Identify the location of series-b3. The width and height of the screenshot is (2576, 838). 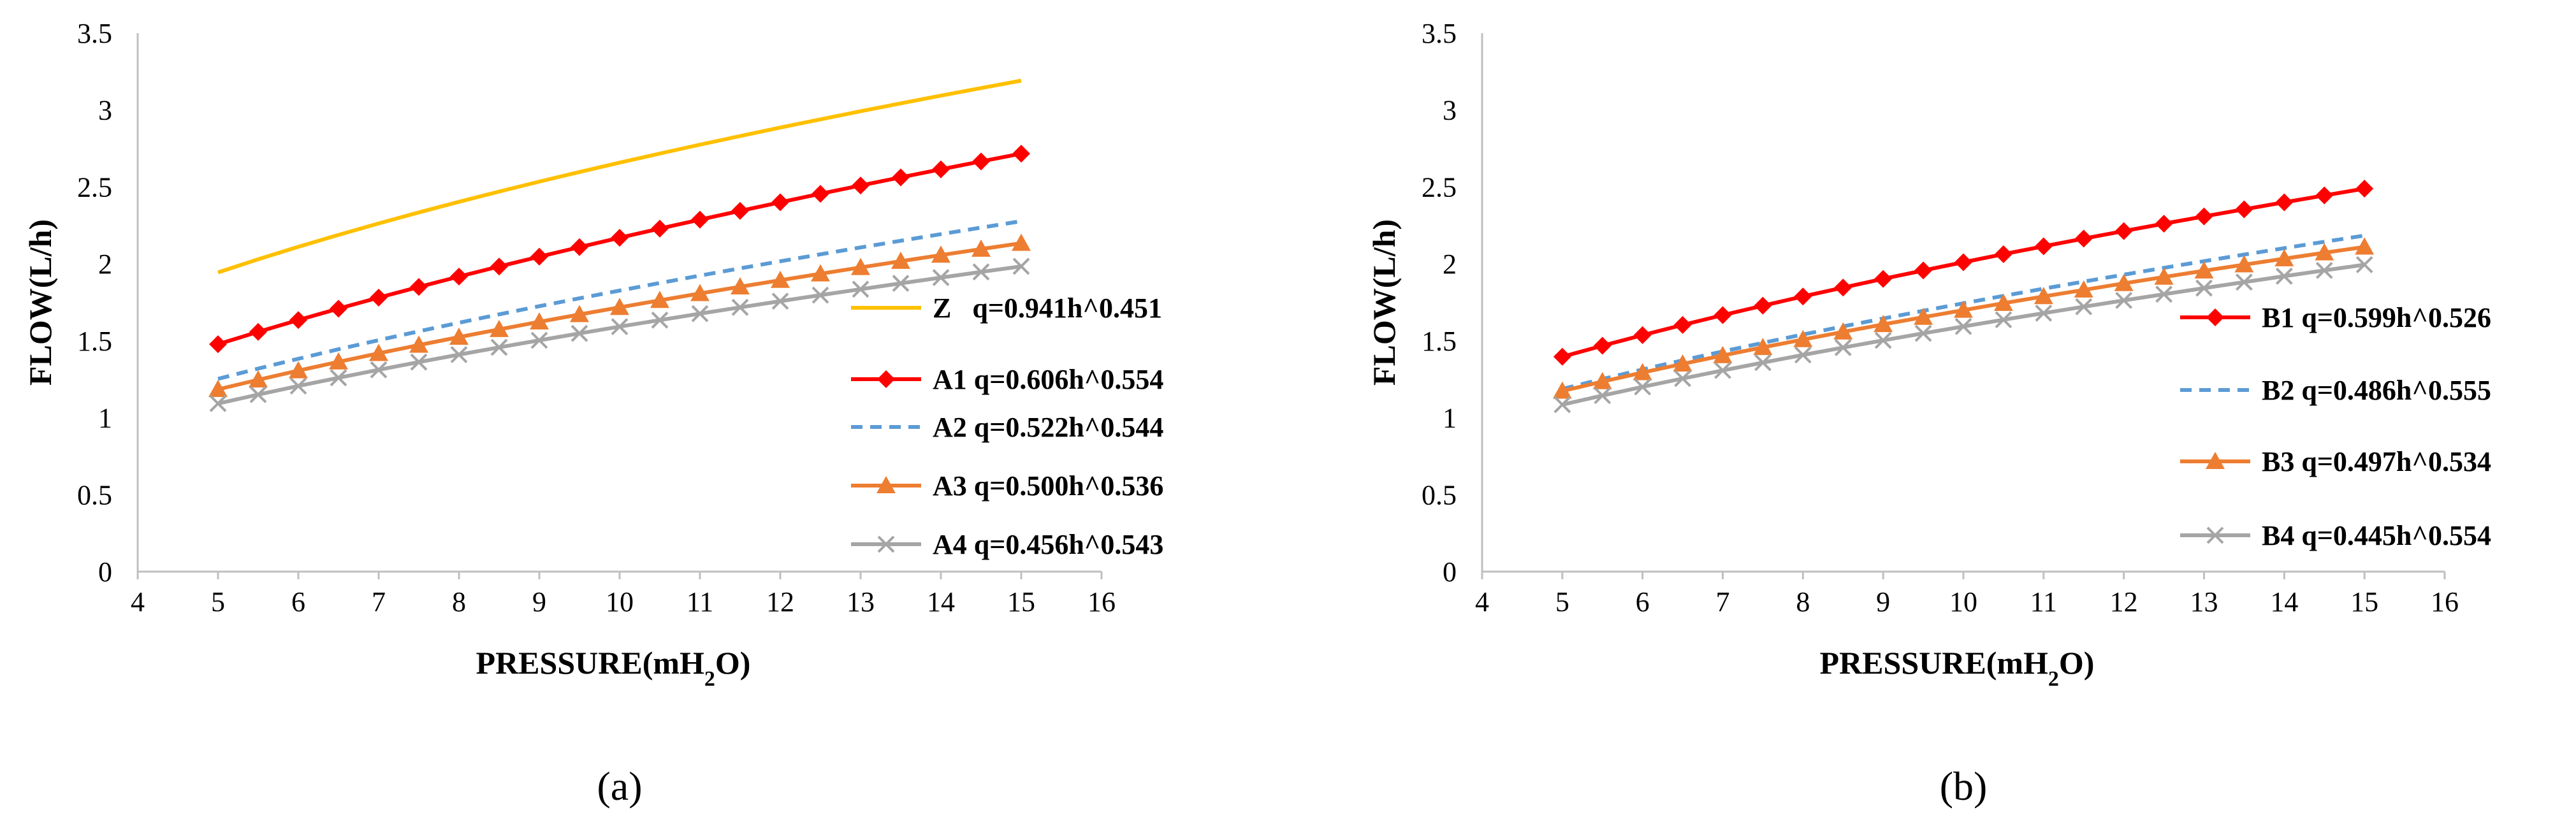
(1963, 318).